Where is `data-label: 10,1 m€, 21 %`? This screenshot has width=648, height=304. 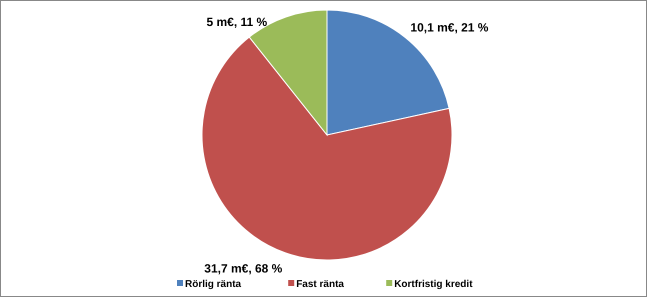 data-label: 10,1 m€, 21 % is located at coordinates (449, 27).